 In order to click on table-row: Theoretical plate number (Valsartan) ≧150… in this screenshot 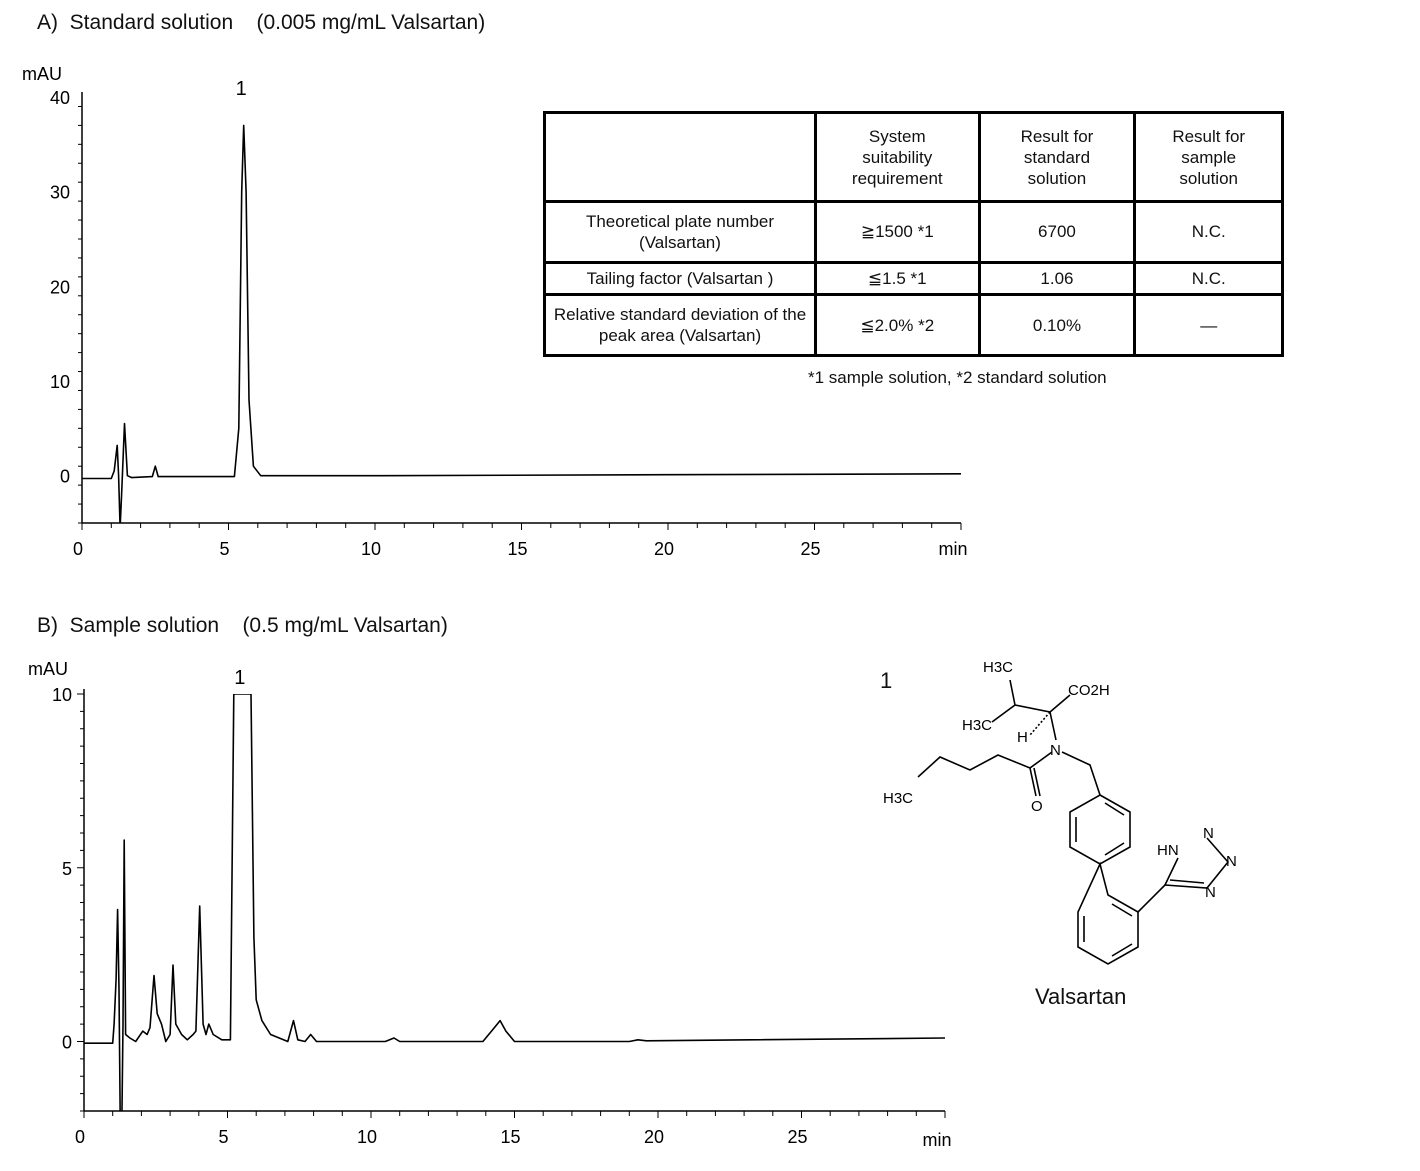, I will do `click(913, 232)`.